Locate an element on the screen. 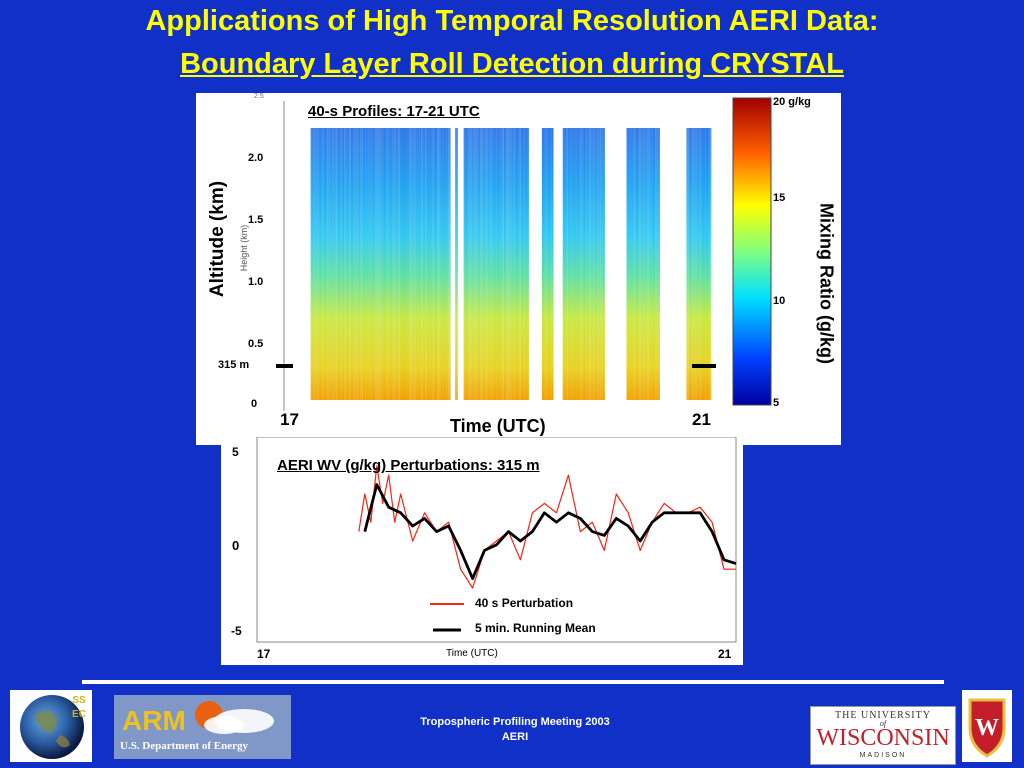  ts-x-start: 17 is located at coordinates (264, 654).